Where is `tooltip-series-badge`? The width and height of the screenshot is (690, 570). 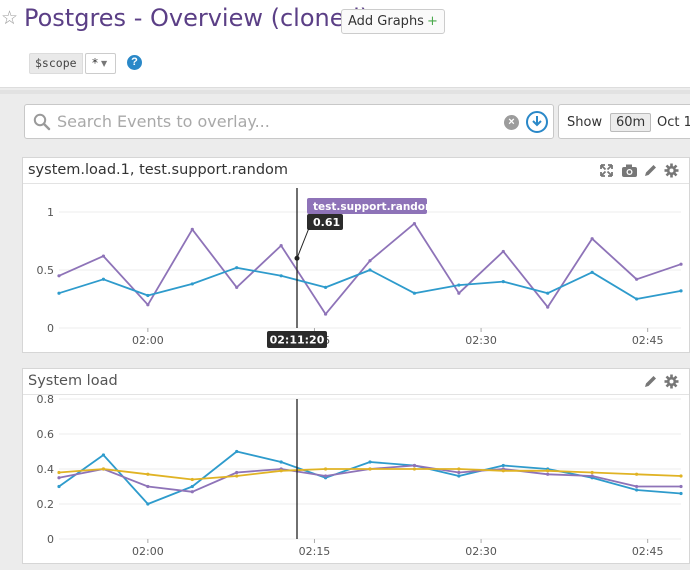
tooltip-series-badge is located at coordinates (367, 206).